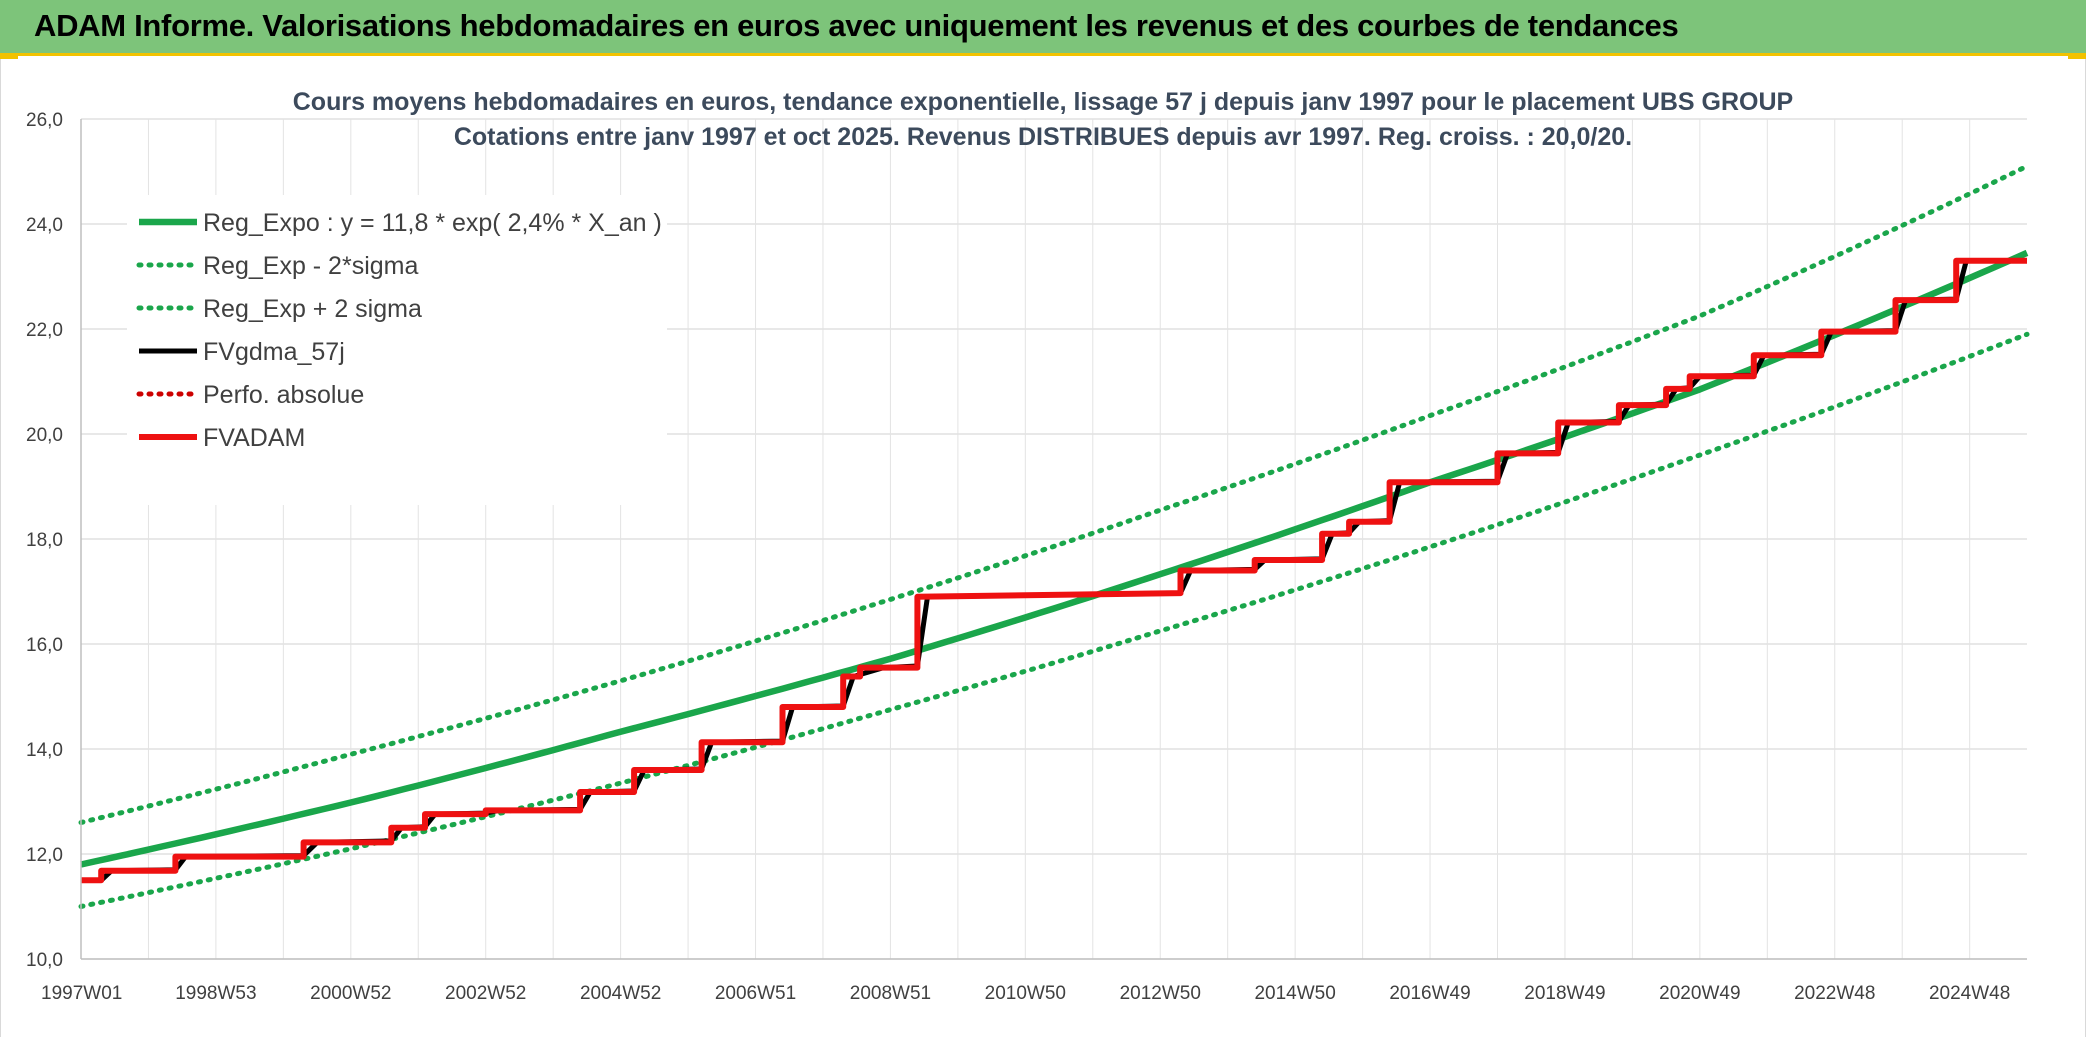 This screenshot has width=2086, height=1042. I want to click on legend-background, so click(397, 350).